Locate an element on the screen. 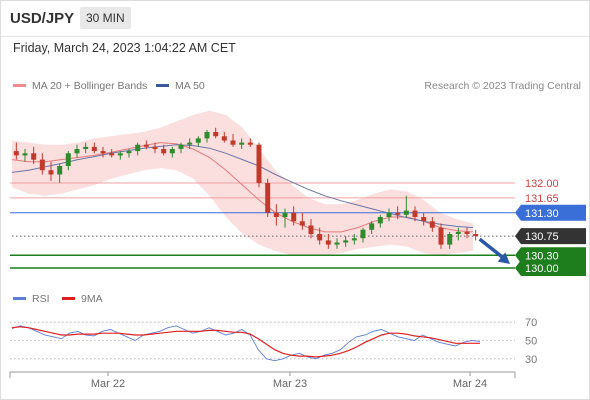 The width and height of the screenshot is (590, 400). rsi-series-9ma is located at coordinates (245, 342).